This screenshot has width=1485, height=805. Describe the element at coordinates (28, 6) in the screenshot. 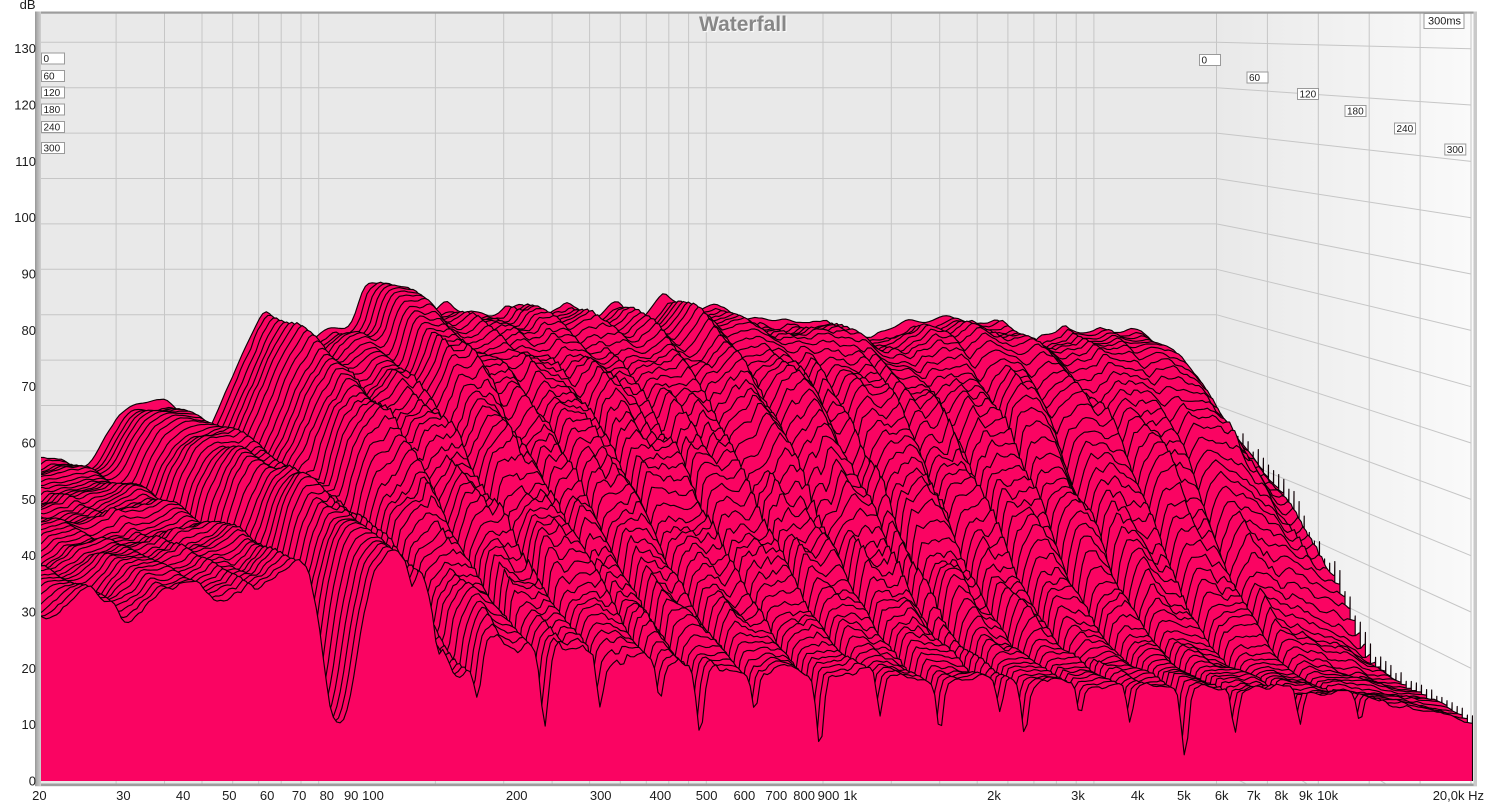

I see `svg-text: dB` at that location.